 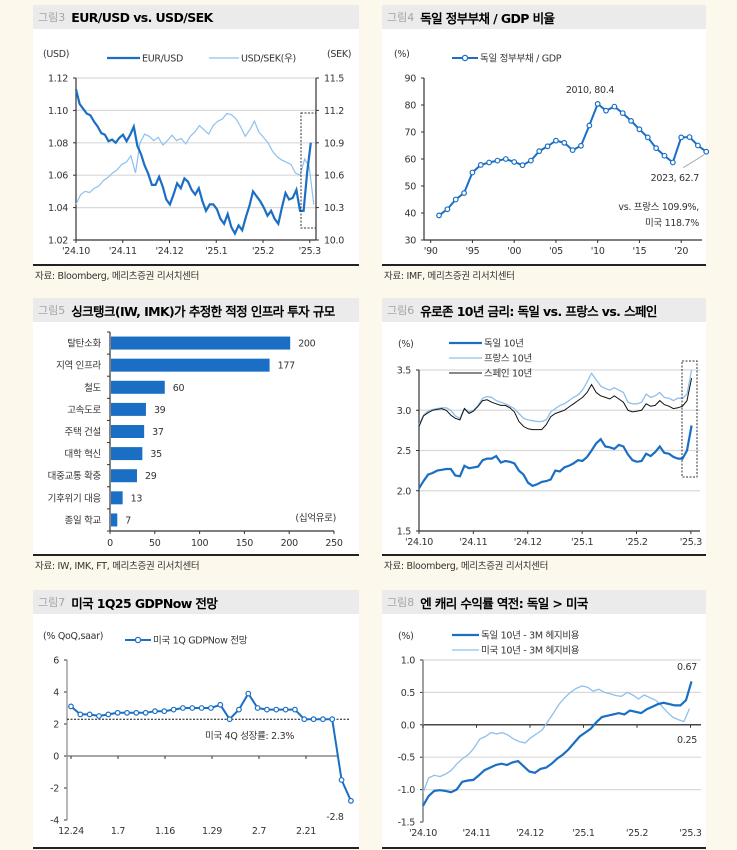 I want to click on series-usd-sek, so click(x=195, y=158).